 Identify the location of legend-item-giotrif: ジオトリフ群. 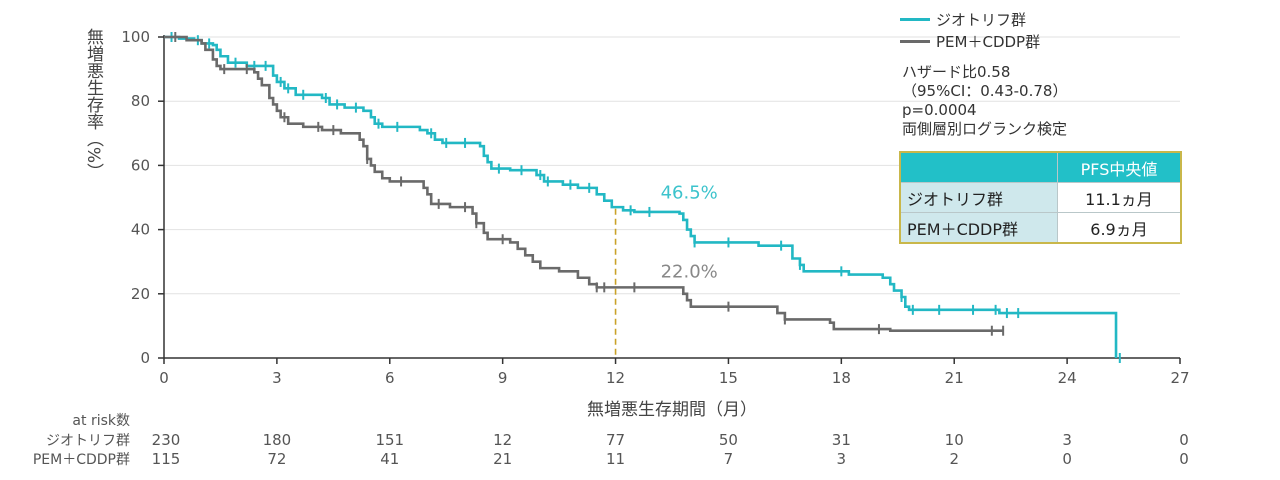
(970, 19).